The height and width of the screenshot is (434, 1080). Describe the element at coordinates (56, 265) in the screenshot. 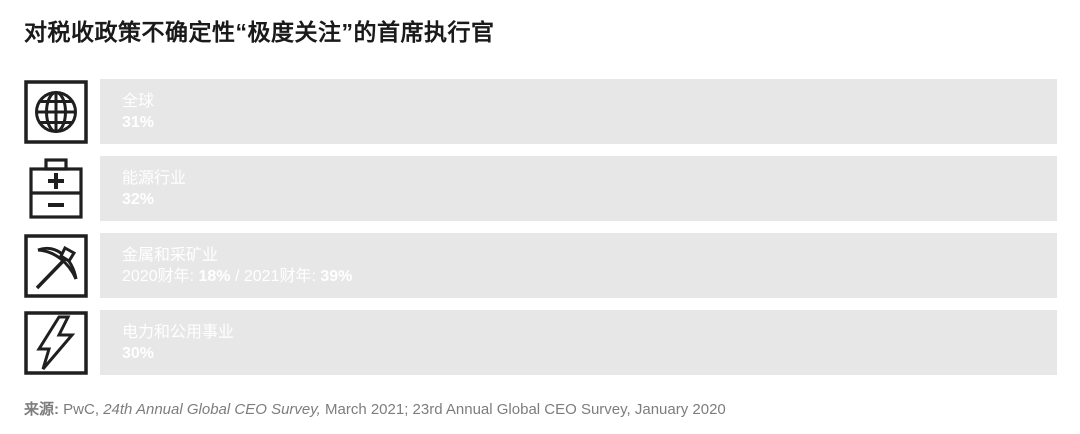

I see `pickaxe-icon` at that location.